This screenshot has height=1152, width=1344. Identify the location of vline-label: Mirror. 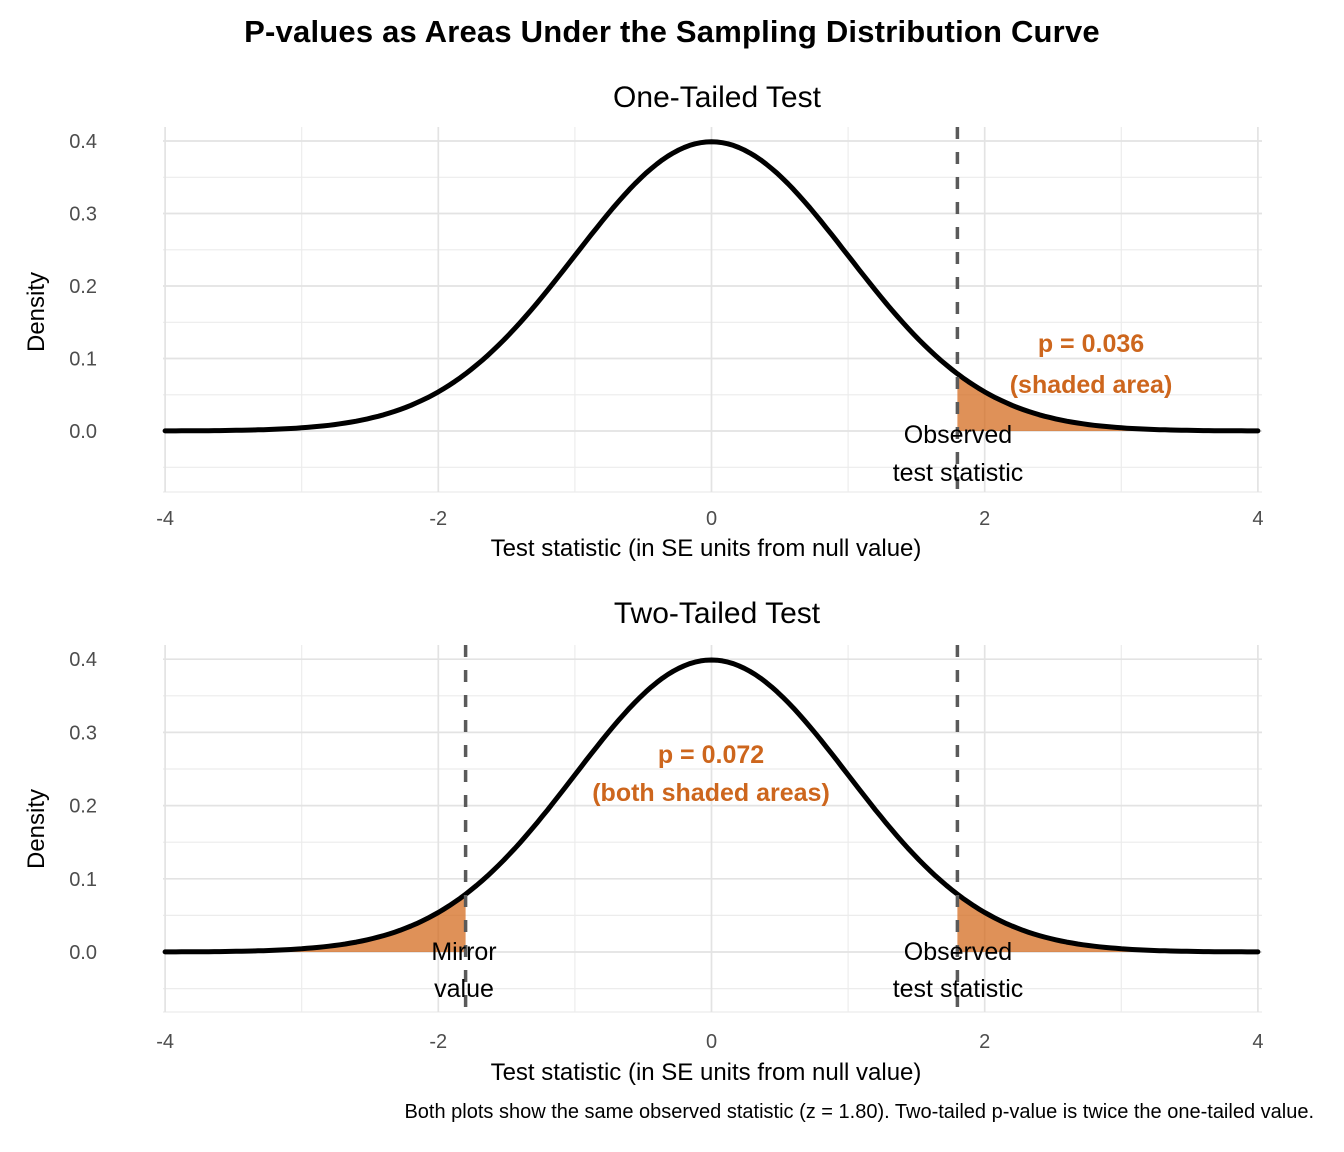
(463, 952).